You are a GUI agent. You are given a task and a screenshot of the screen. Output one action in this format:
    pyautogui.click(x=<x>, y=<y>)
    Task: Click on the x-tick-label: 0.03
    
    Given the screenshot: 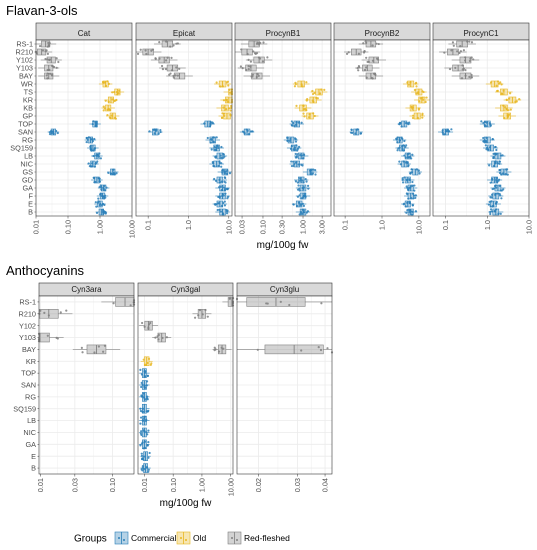 What is the action you would take?
    pyautogui.click(x=297, y=485)
    